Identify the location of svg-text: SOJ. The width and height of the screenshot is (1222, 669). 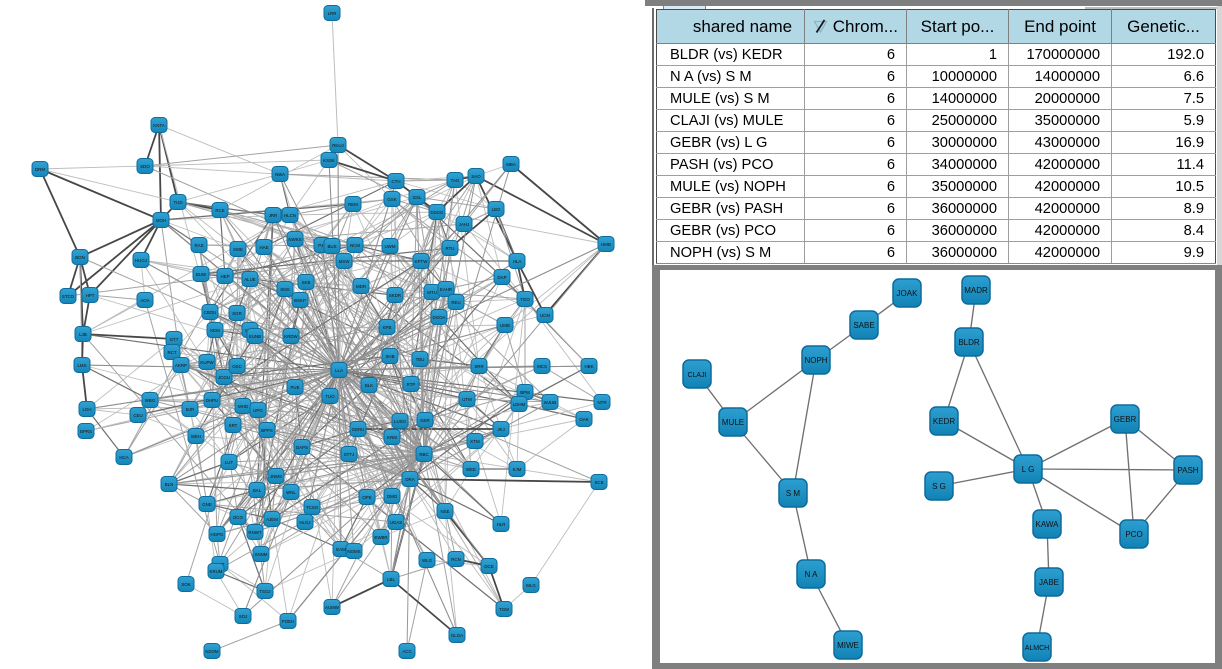
(243, 616).